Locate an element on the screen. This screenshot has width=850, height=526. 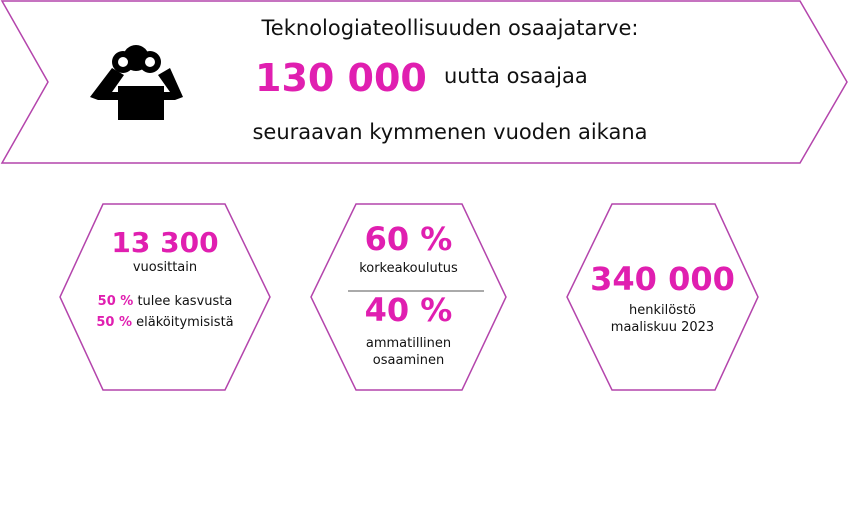
vocational-label-2: osaaminen is located at coordinates (408, 360).